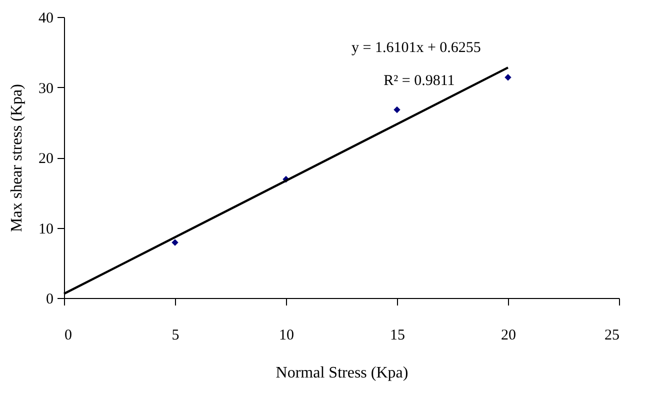  Describe the element at coordinates (612, 336) in the screenshot. I see `x-tick-label: 25` at that location.